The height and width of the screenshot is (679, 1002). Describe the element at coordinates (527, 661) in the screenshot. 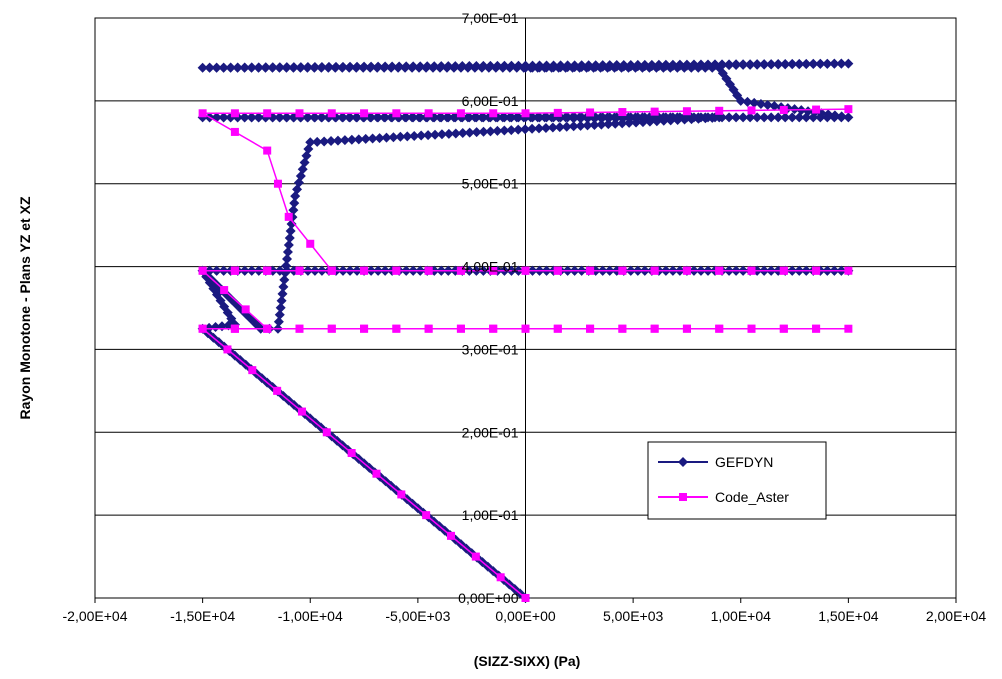

I see `x-axis-title: (SIZZ-SIXX) (Pa)` at that location.